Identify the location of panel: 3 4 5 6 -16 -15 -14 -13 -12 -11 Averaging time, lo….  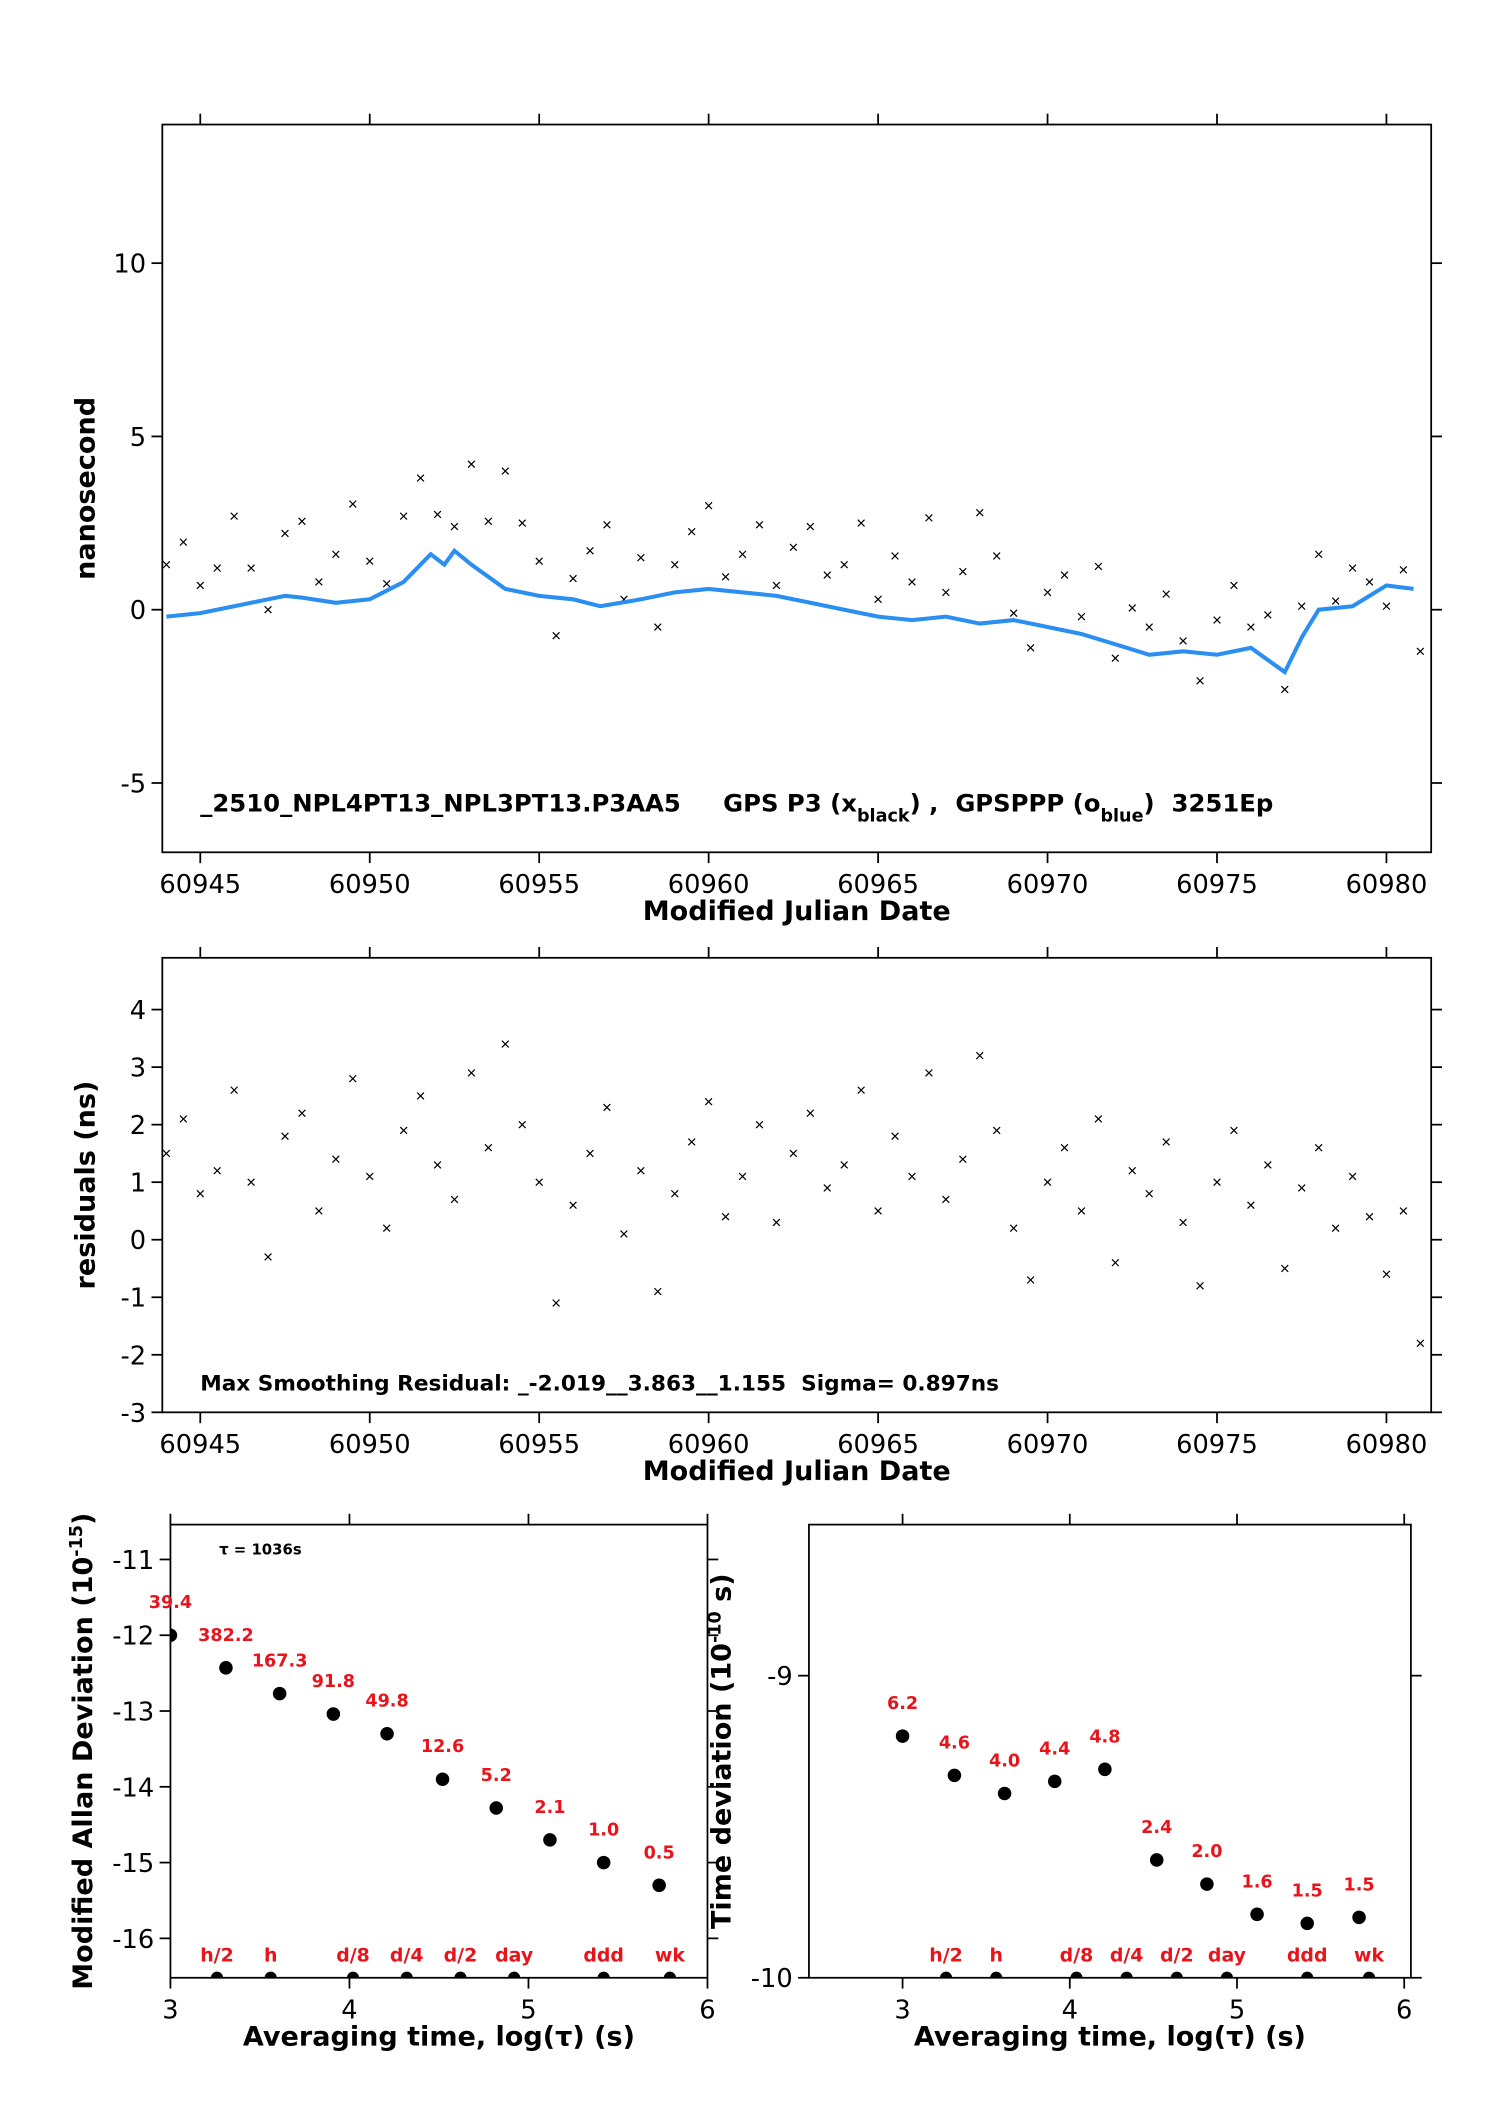
(393, 1782).